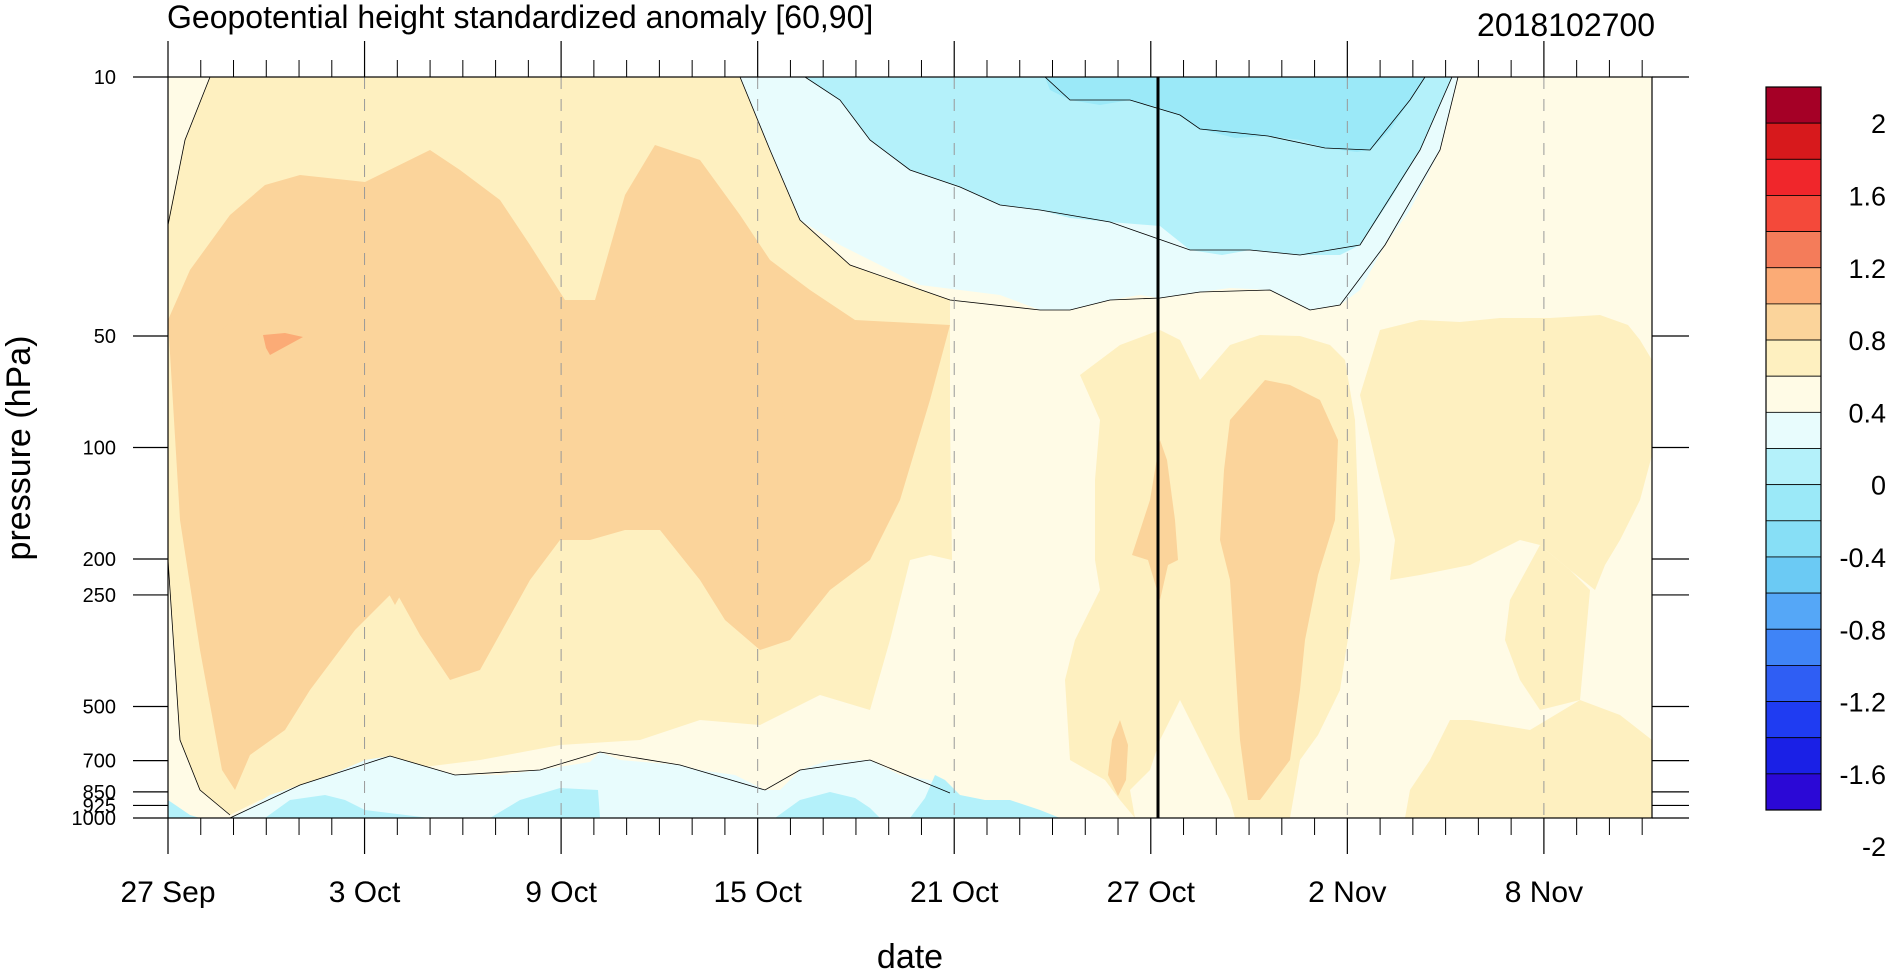 Image resolution: width=1889 pixels, height=974 pixels. Describe the element at coordinates (99, 707) in the screenshot. I see `y-tick-label: 500` at that location.